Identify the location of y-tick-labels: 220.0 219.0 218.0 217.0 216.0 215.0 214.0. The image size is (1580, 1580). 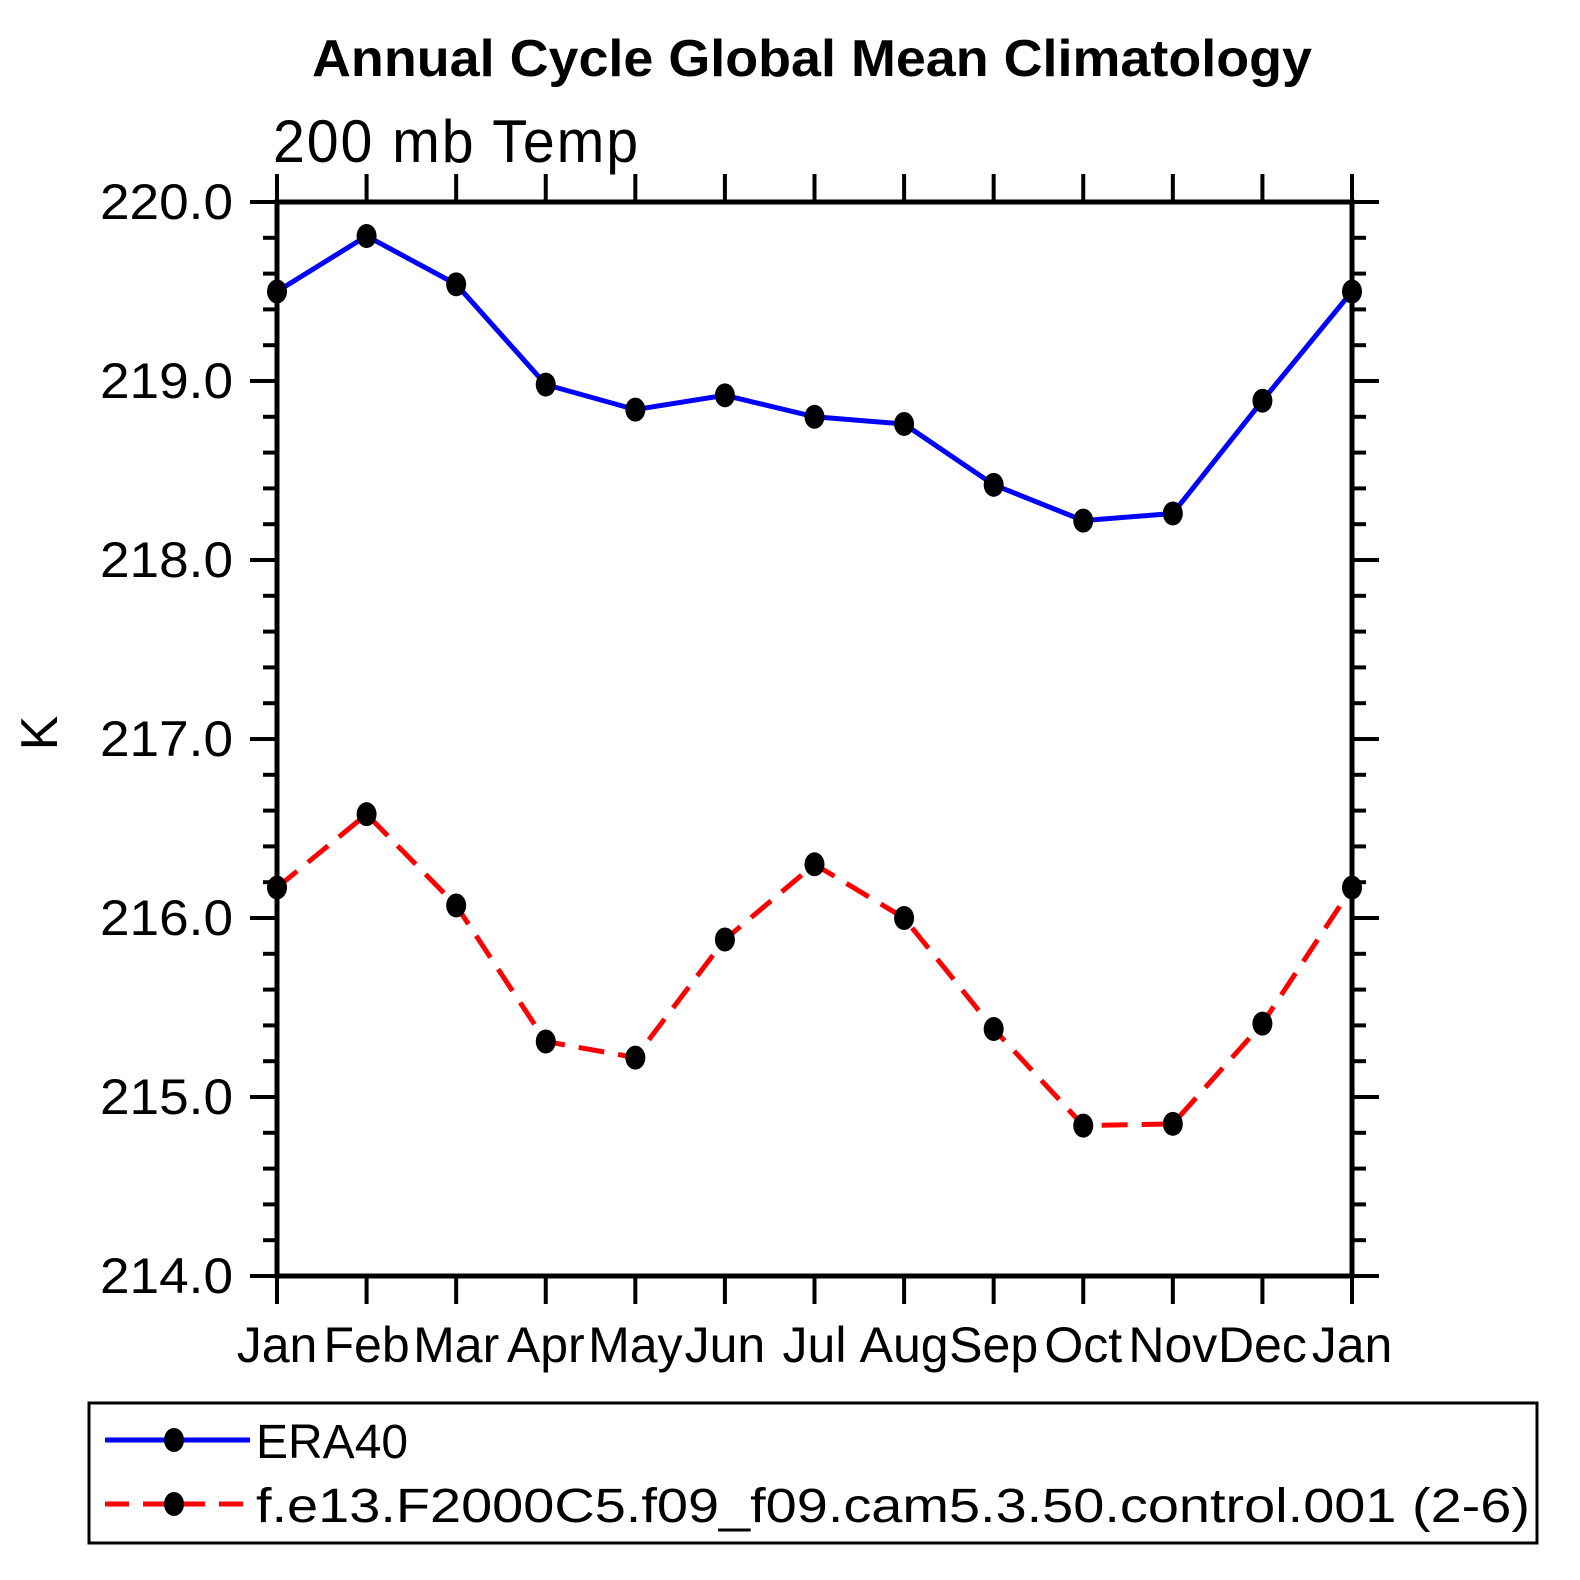
(166, 739).